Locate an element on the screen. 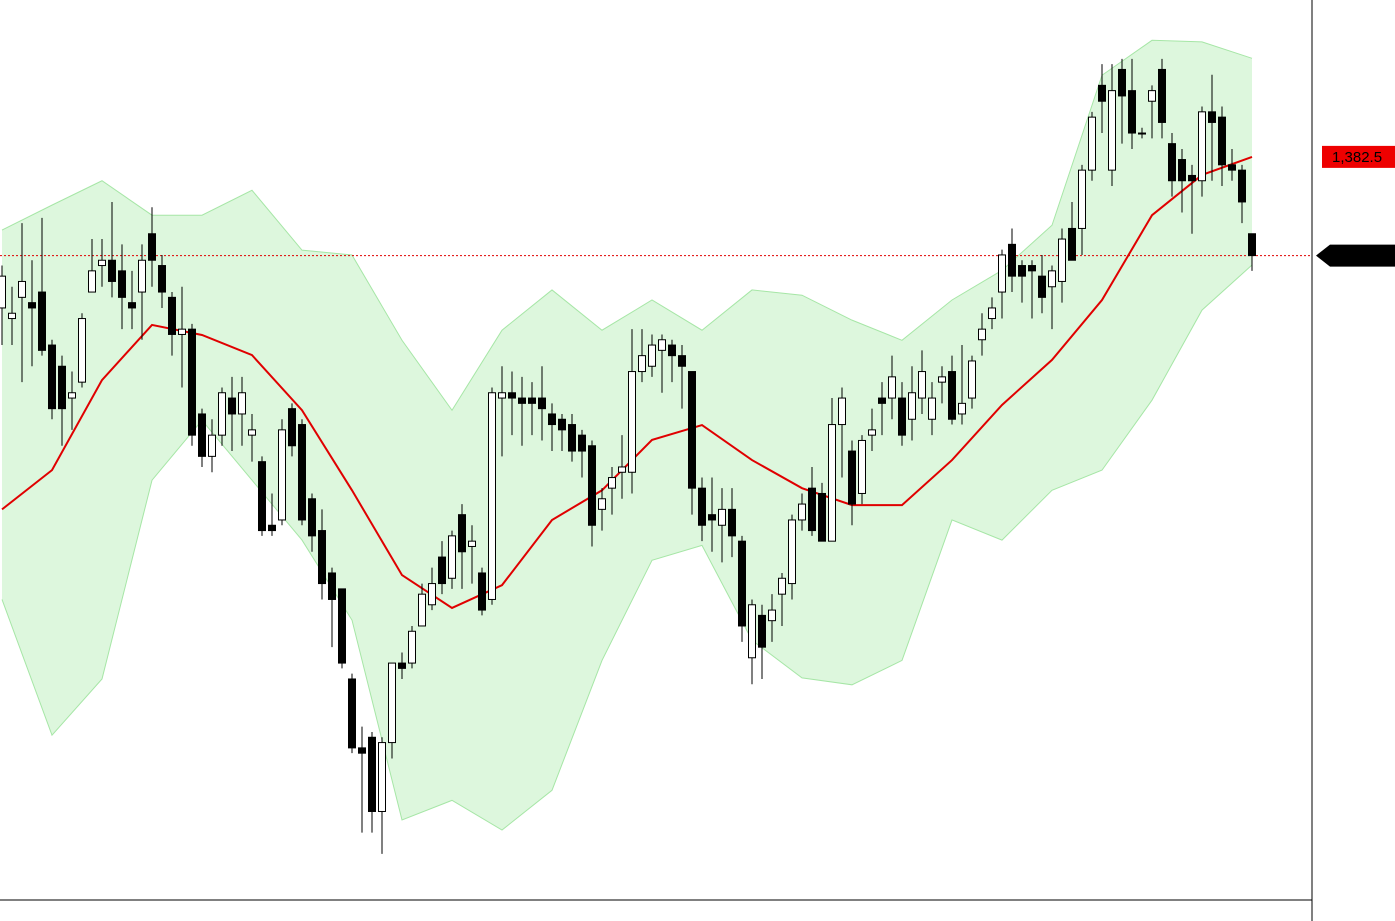 The image size is (1395, 921). last-price-label: 1,363.88 is located at coordinates (1359, 256).